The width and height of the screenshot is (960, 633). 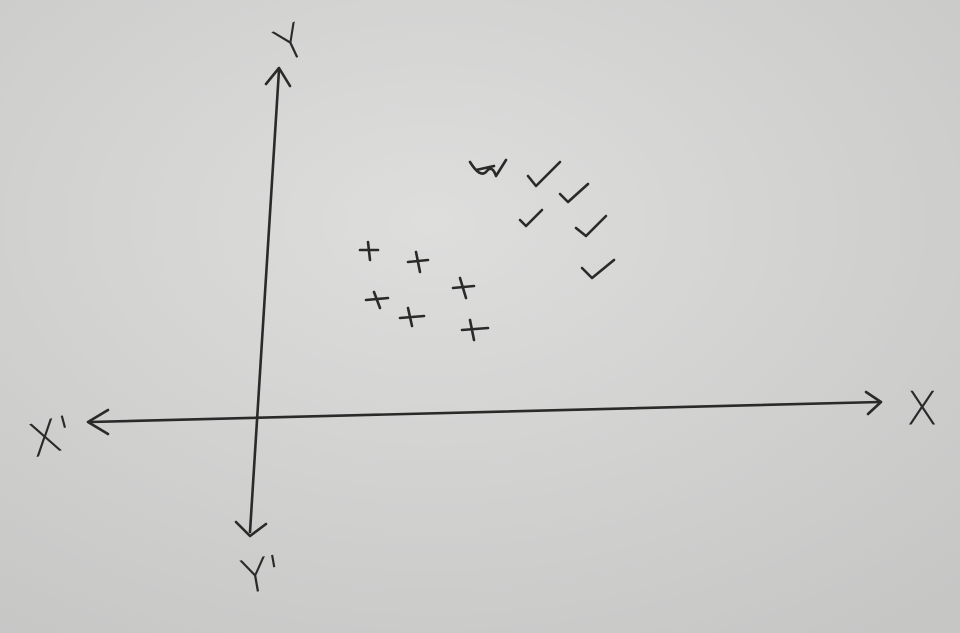 I want to click on x-axis, so click(x=485, y=412).